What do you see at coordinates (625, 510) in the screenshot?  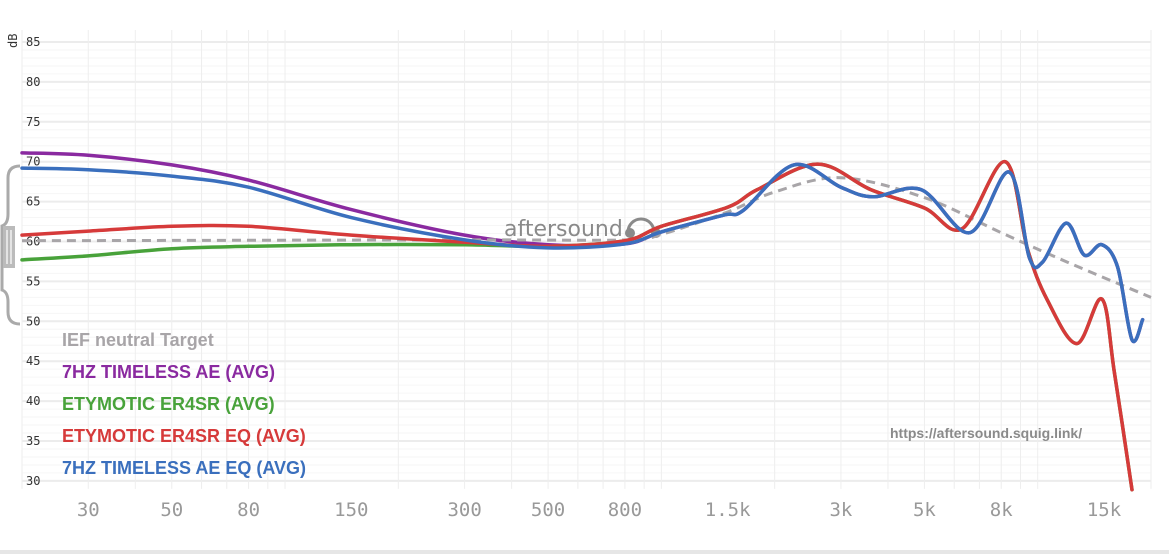 I see `x-tick-label: 800` at bounding box center [625, 510].